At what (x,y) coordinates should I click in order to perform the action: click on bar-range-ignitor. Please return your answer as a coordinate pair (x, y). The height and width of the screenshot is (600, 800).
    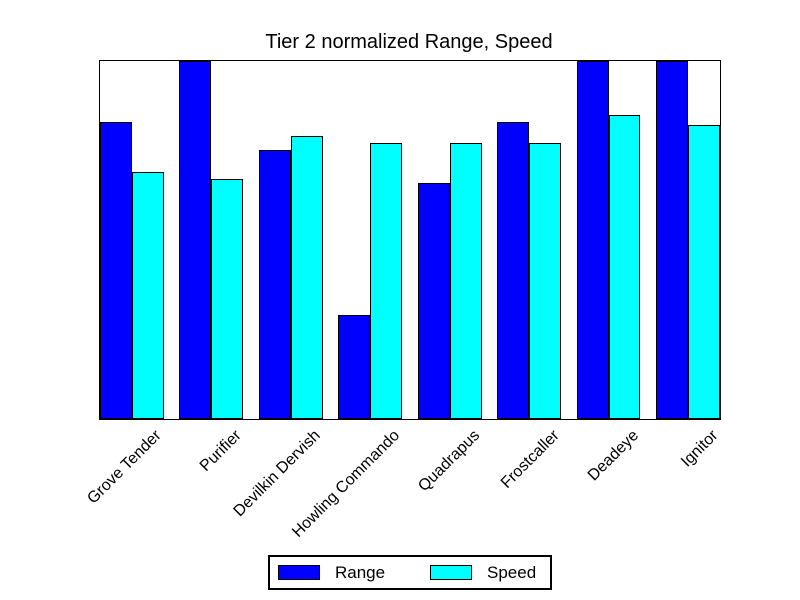
    Looking at the image, I should click on (672, 240).